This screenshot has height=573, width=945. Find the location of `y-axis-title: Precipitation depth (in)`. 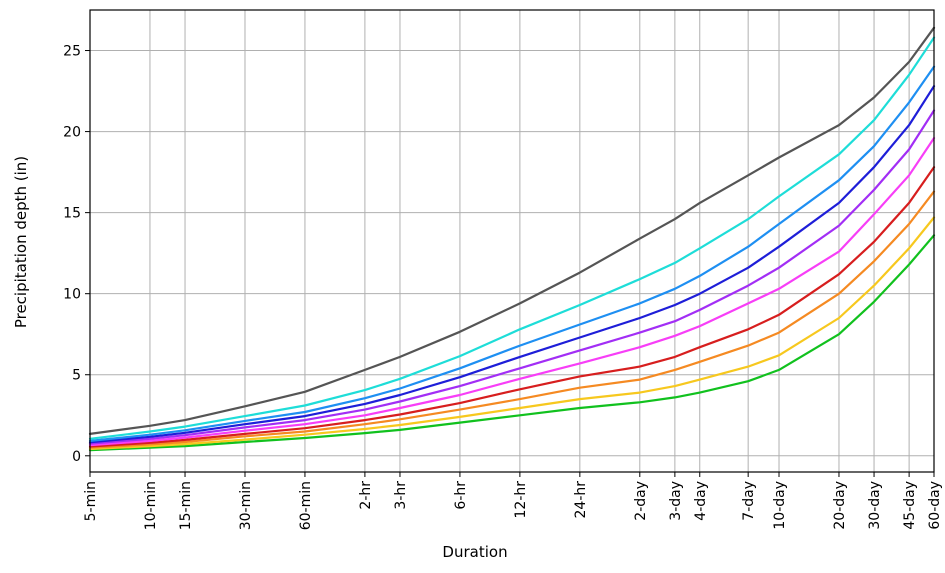

y-axis-title: Precipitation depth (in) is located at coordinates (21, 242).